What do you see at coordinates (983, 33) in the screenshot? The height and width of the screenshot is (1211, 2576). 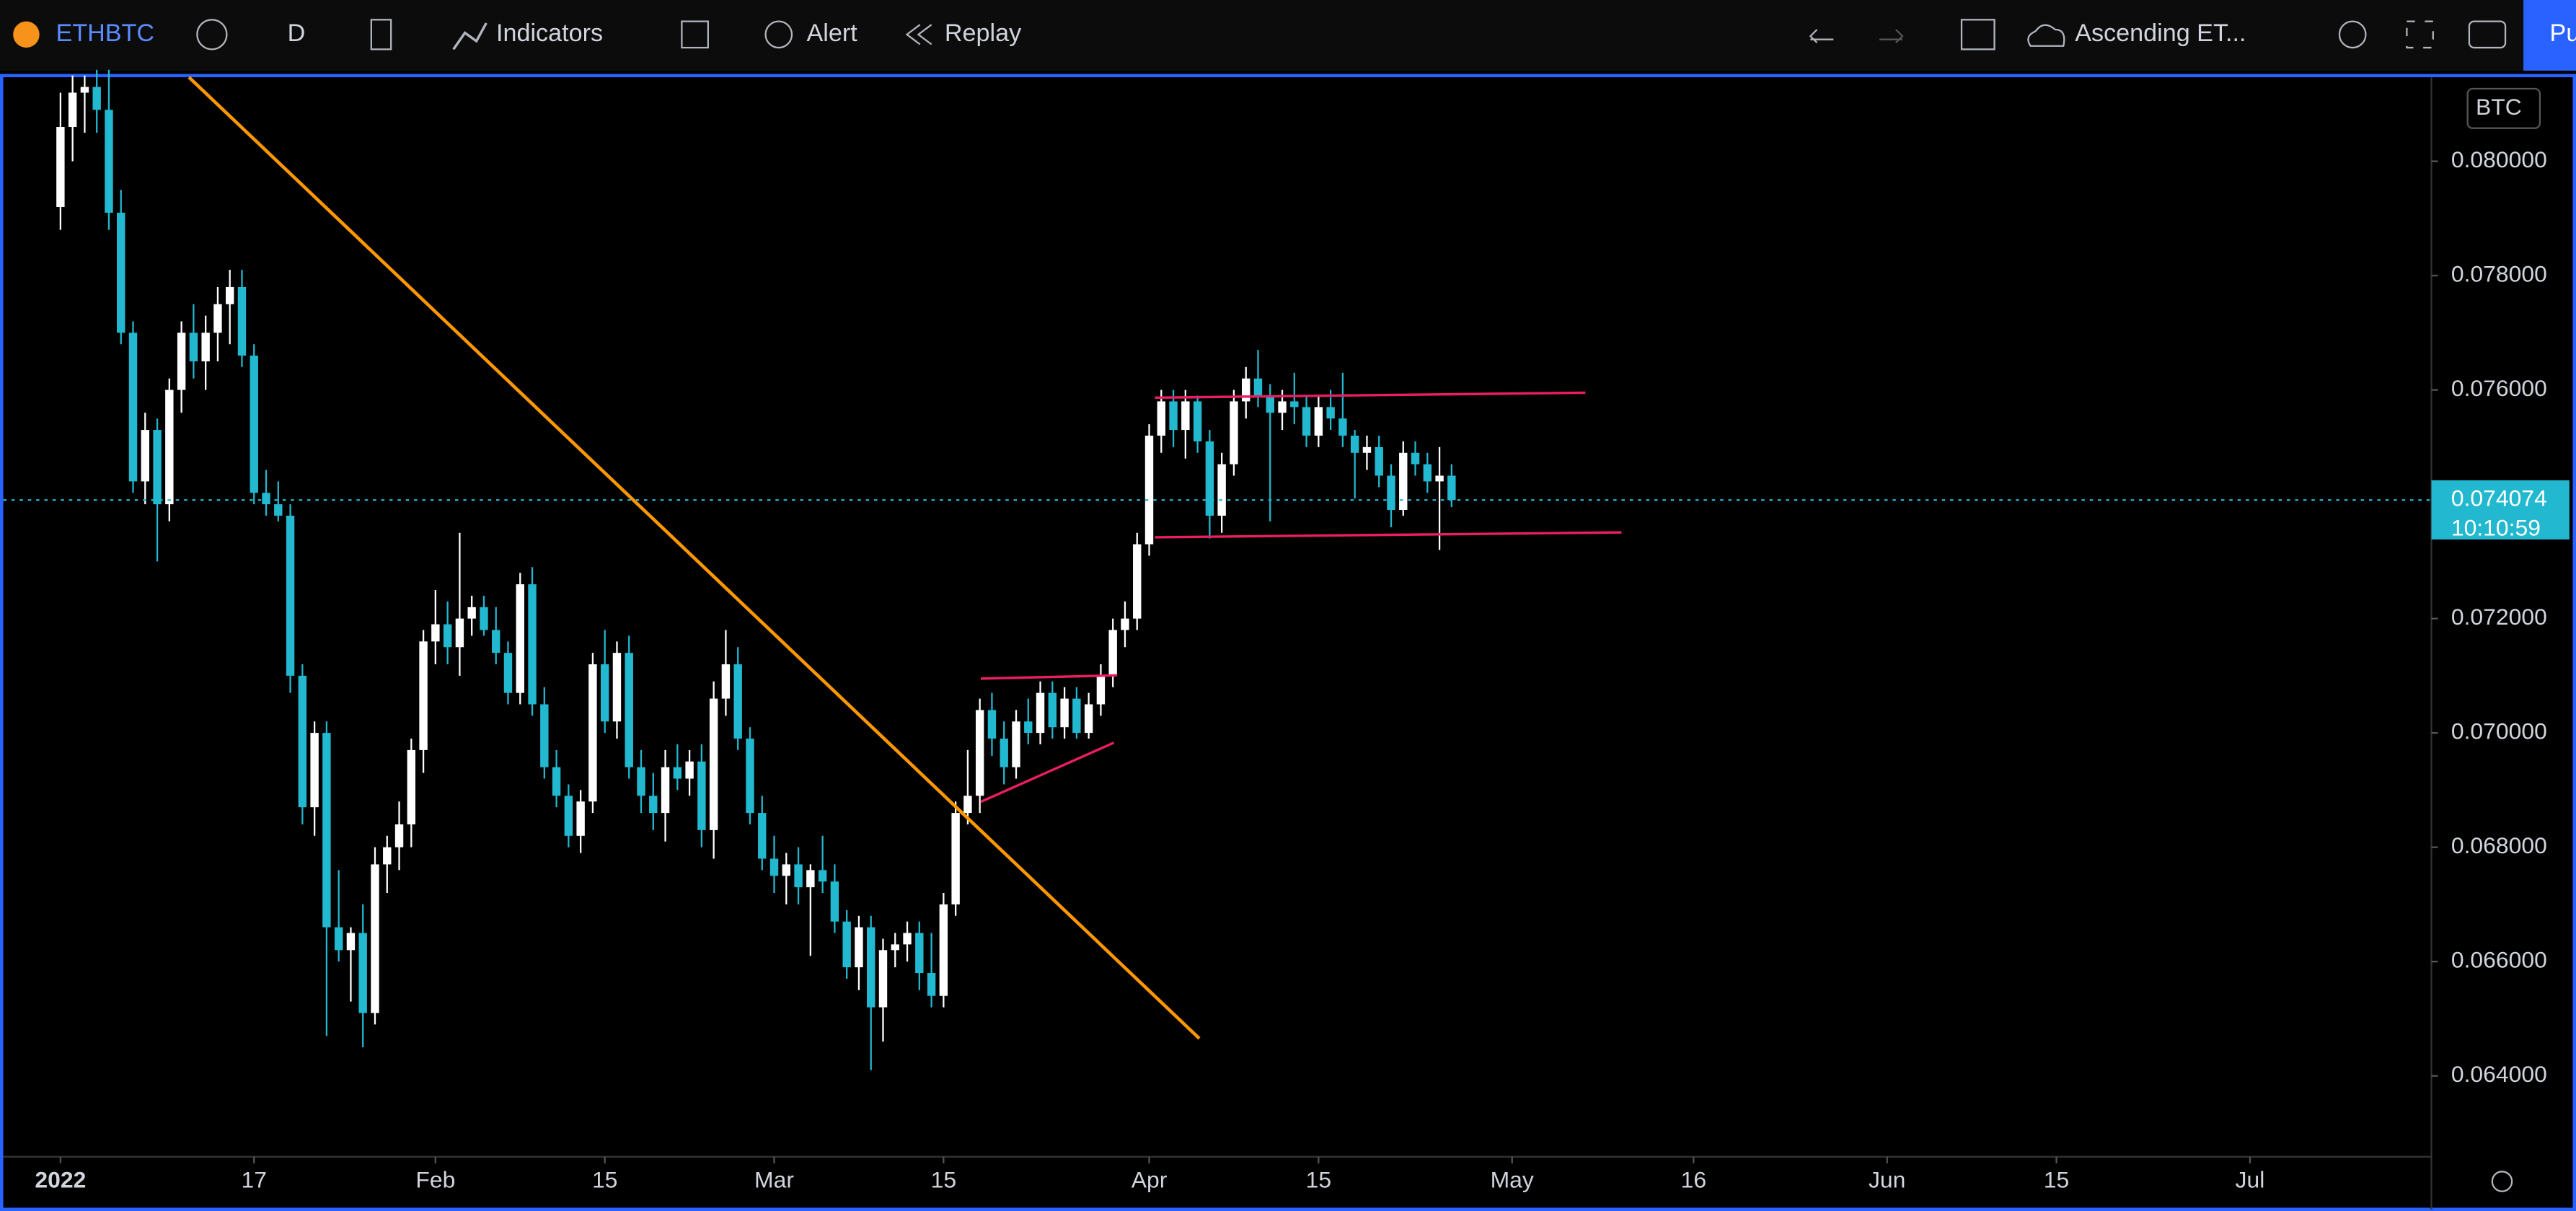 I see `replay: Replay` at bounding box center [983, 33].